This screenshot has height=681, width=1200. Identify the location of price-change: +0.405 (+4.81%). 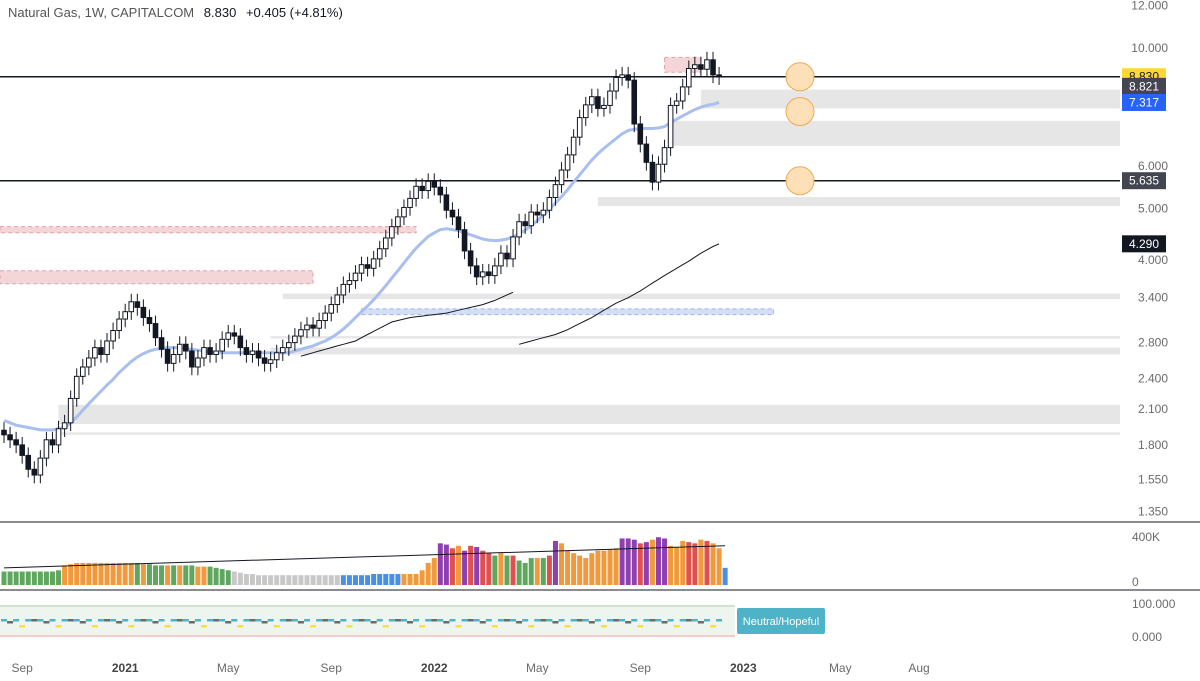
(294, 12).